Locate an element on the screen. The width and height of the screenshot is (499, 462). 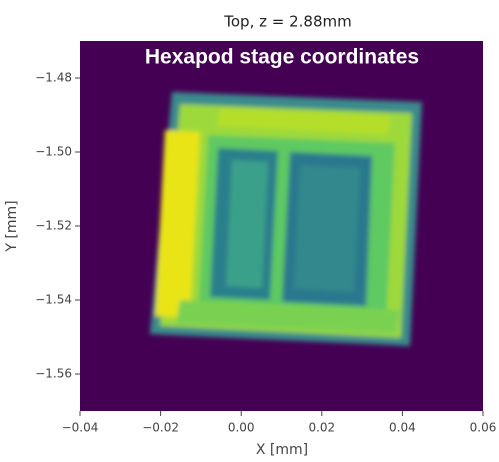
y-axis-label: Y [mm] is located at coordinates (12, 226).